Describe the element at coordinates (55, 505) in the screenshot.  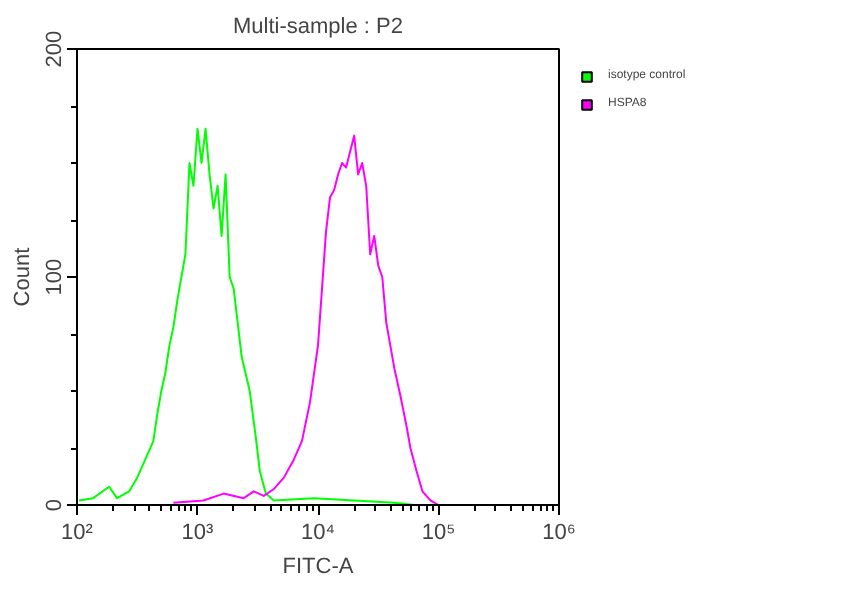
I see `y-tick-label: 0` at that location.